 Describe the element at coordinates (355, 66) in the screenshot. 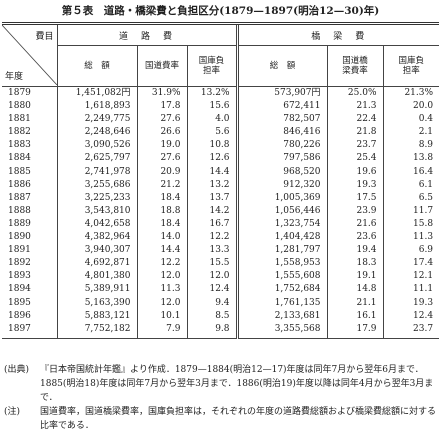

I see `column-header: 国道橋梁費率` at that location.